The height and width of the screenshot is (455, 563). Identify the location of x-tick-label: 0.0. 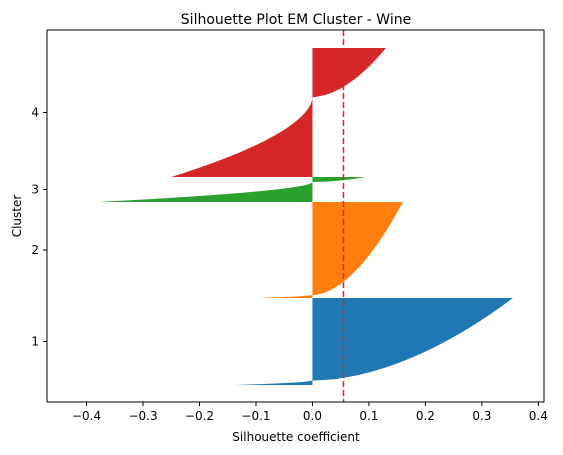
(312, 416).